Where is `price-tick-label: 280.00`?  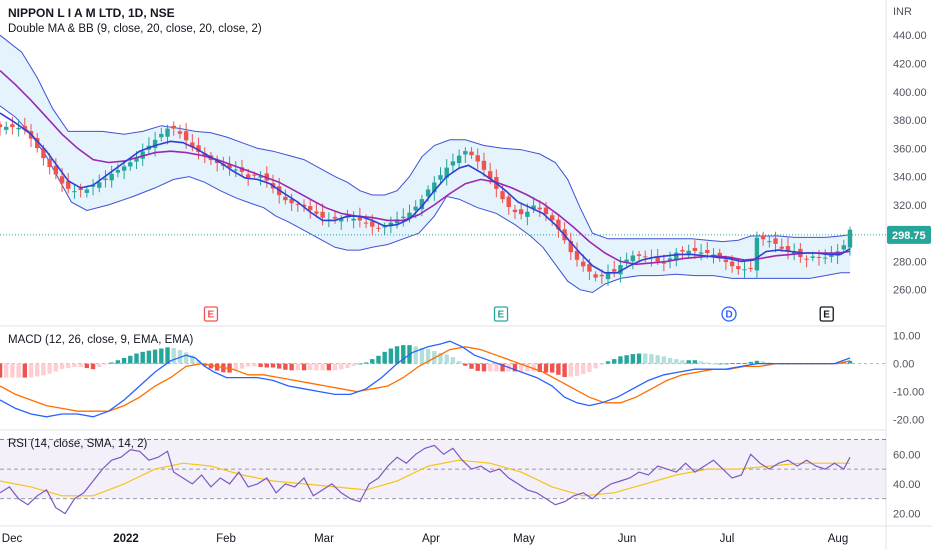 price-tick-label: 280.00 is located at coordinates (910, 262).